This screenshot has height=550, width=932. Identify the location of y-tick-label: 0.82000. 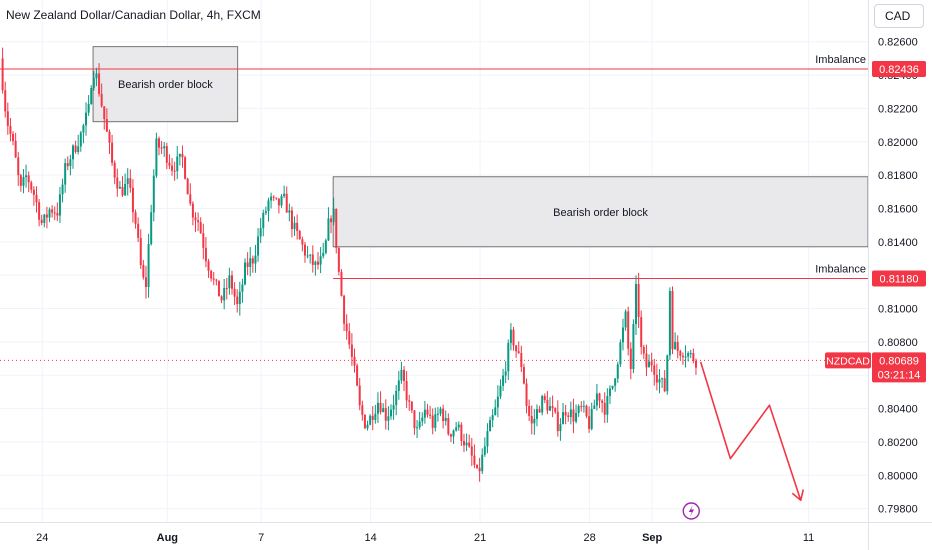
(898, 143).